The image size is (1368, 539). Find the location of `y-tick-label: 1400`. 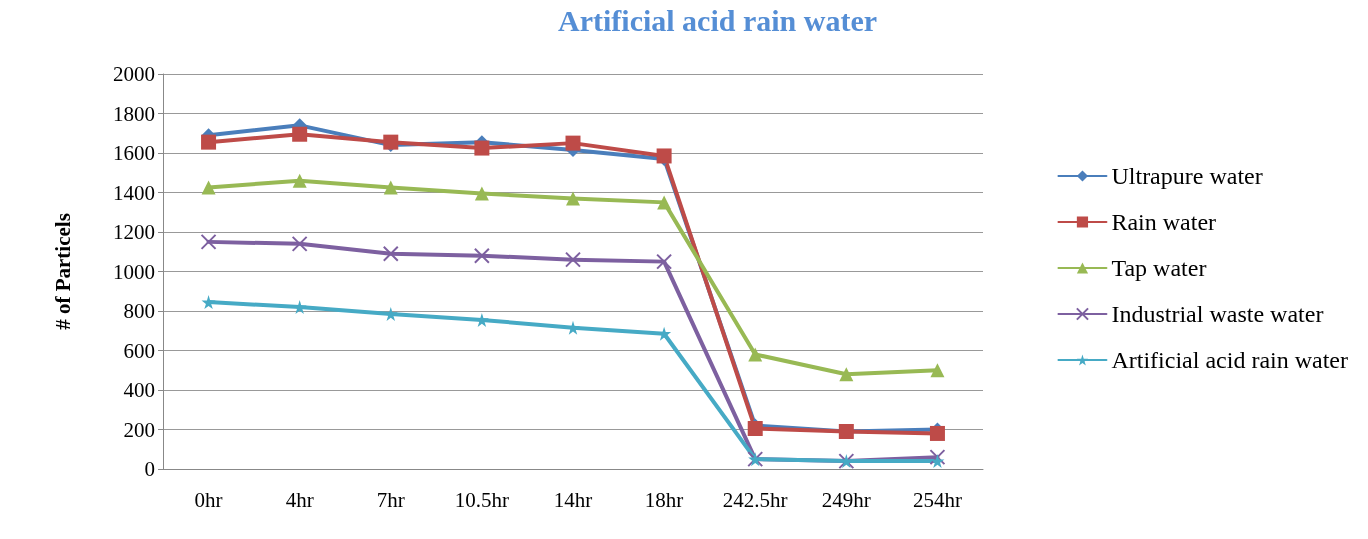

y-tick-label: 1400 is located at coordinates (134, 192).